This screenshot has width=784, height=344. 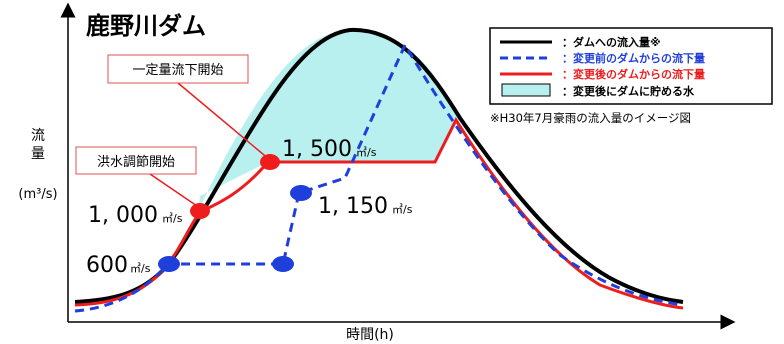 I want to click on legend-label-inflow: ：ダムへの流入量※, so click(x=611, y=42).